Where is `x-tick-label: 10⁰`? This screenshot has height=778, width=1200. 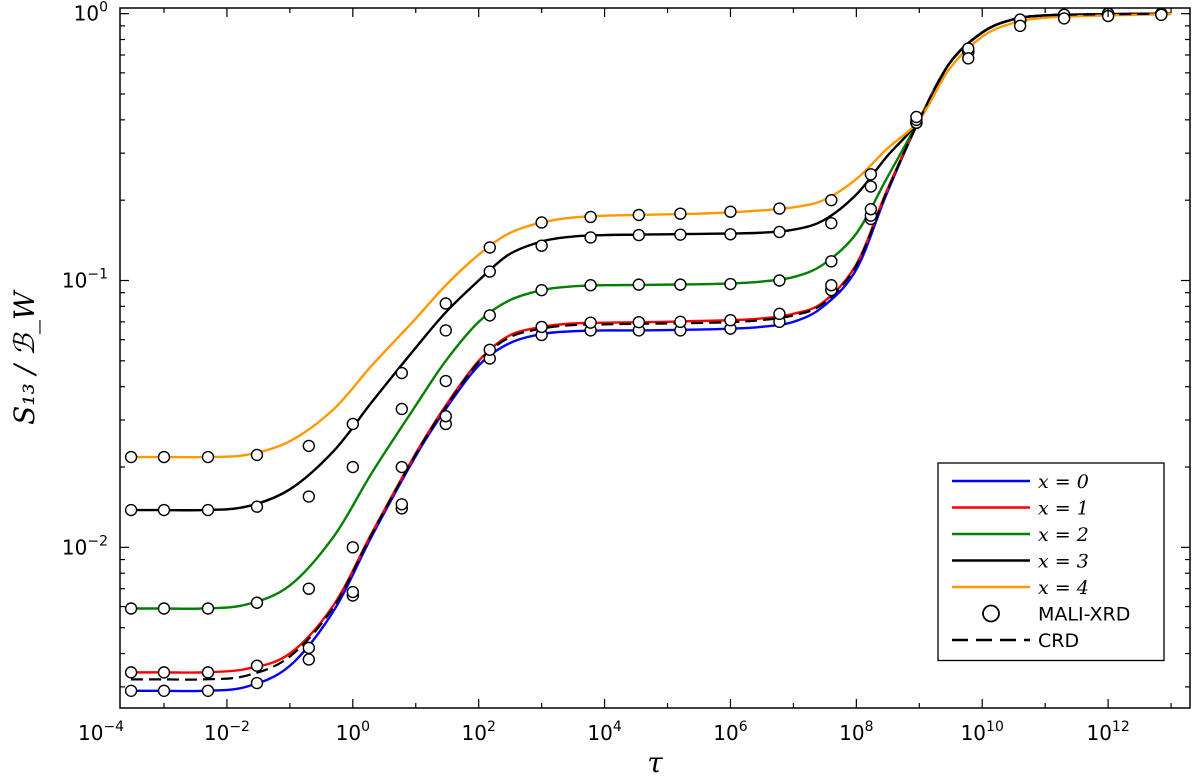 x-tick-label: 10⁰ is located at coordinates (353, 732).